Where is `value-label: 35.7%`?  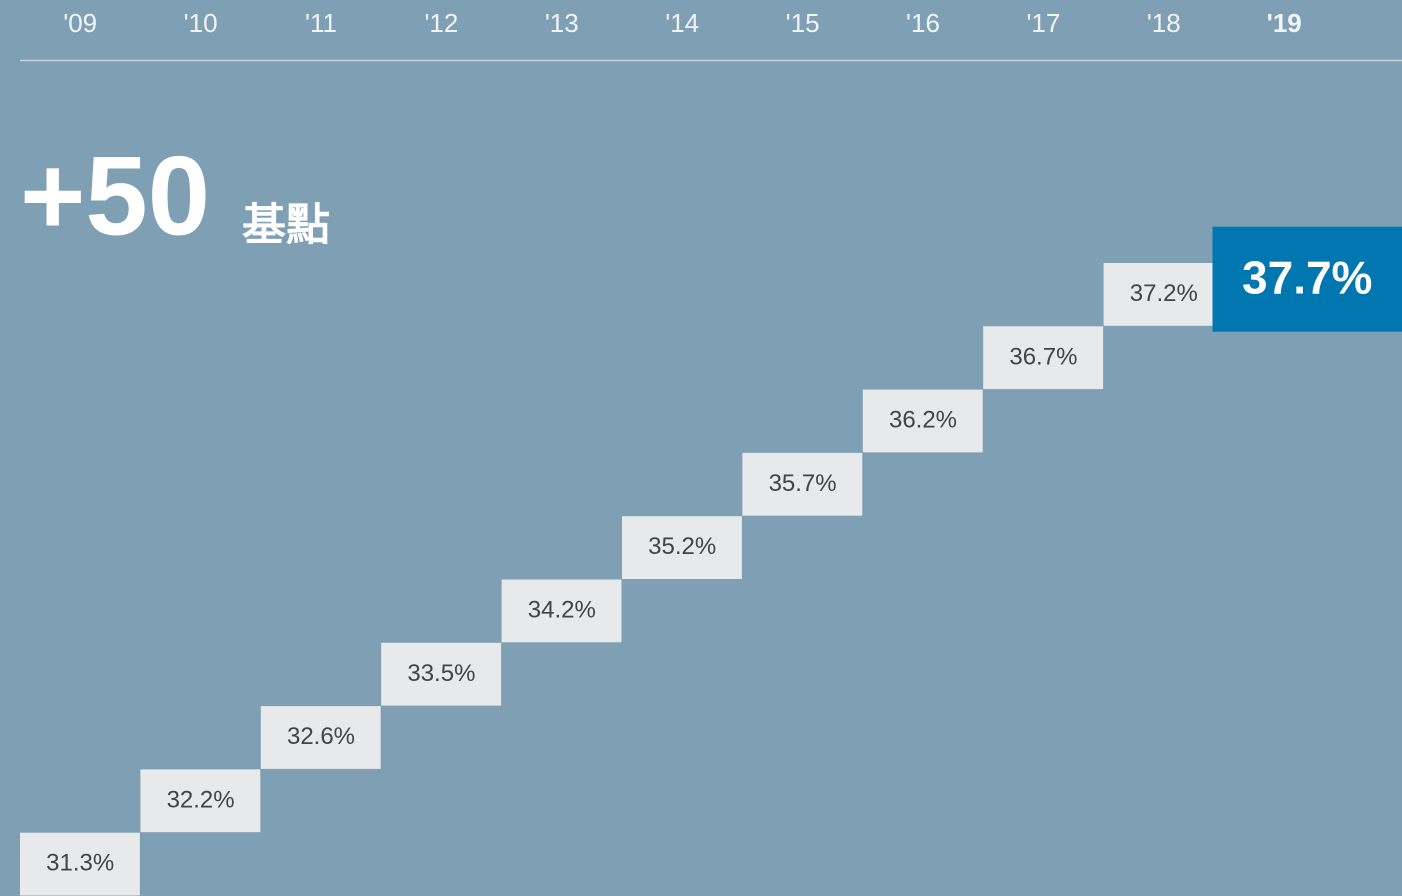
value-label: 35.7% is located at coordinates (803, 483).